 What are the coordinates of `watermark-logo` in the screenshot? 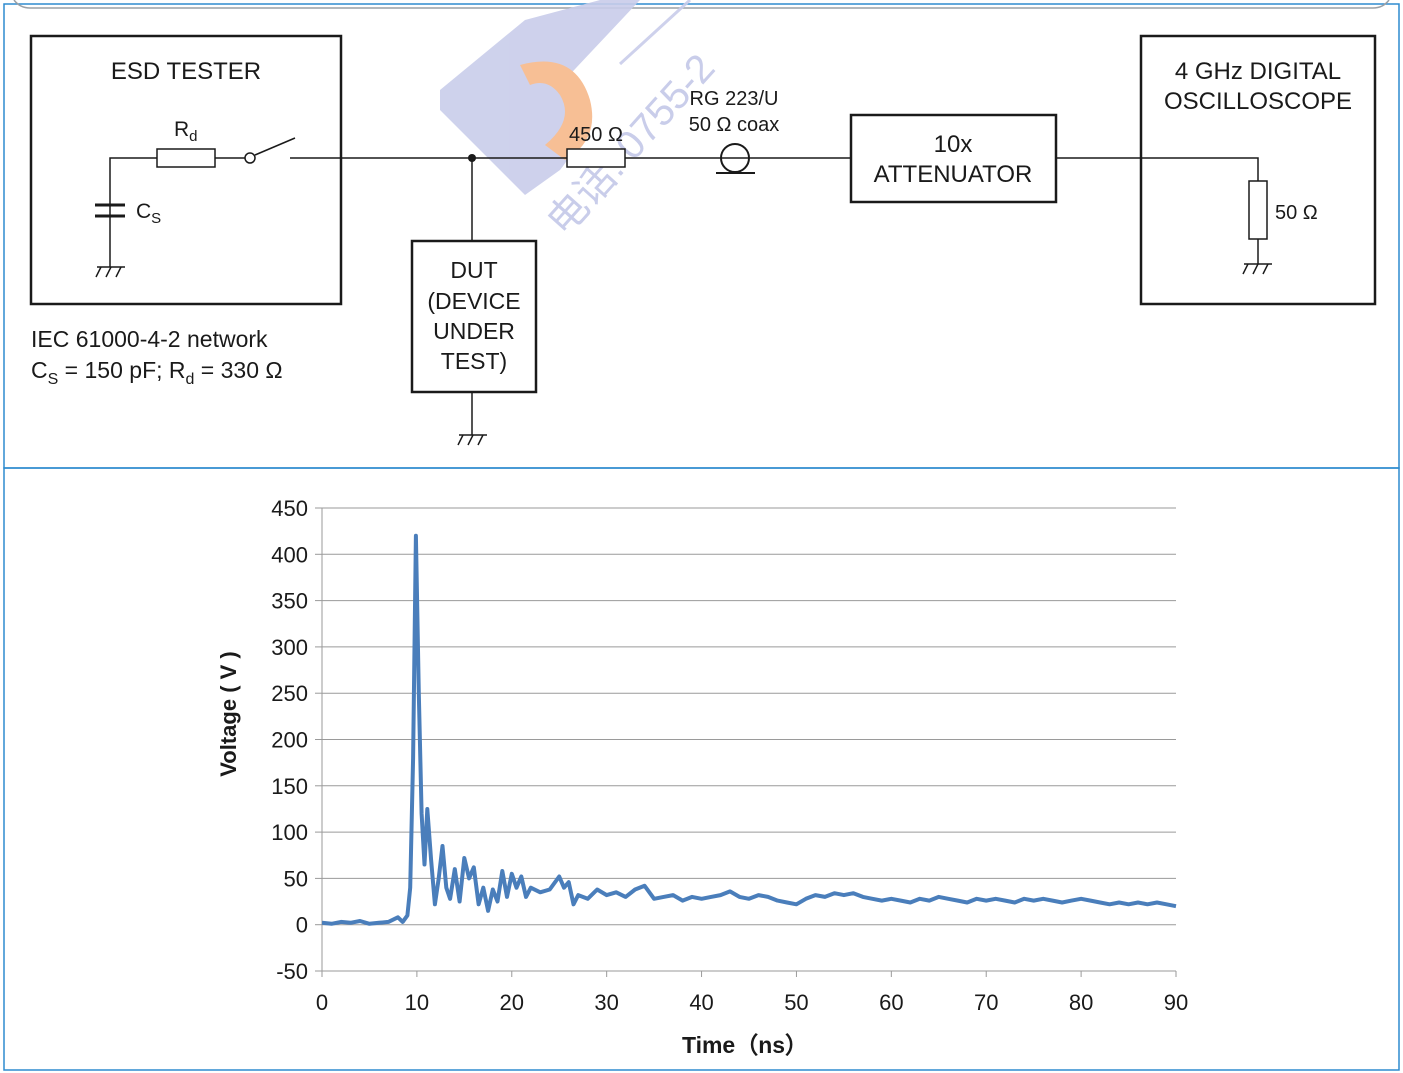 It's located at (566, 97).